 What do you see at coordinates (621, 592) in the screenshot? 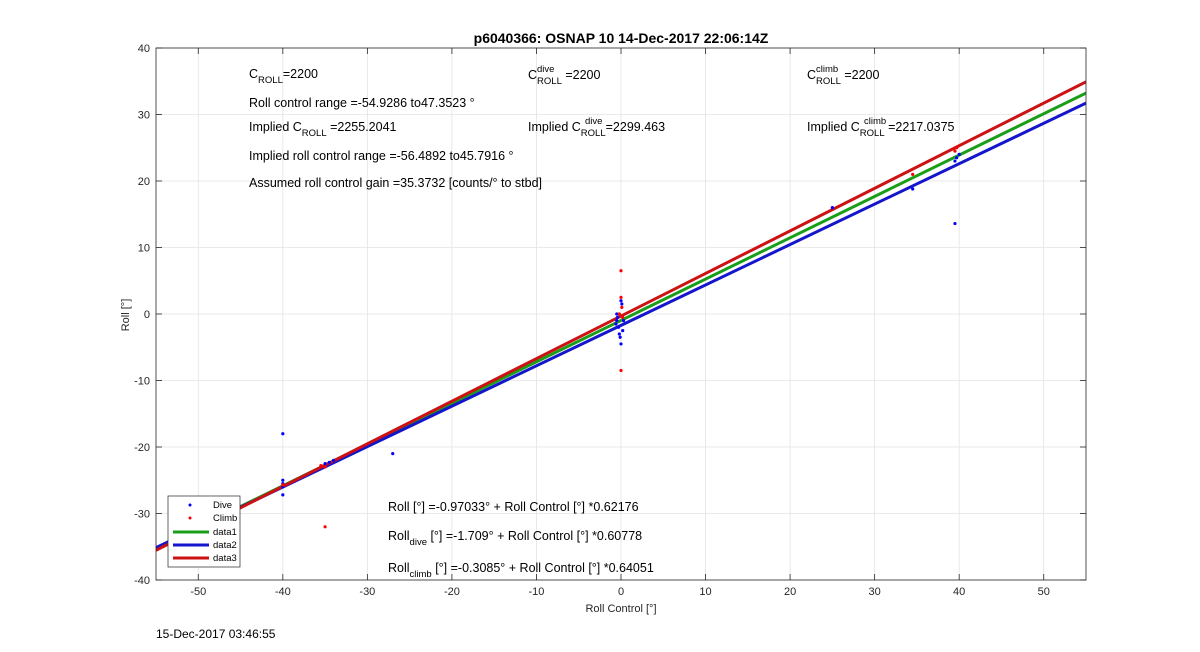
I see `x-tick-label: 0` at bounding box center [621, 592].